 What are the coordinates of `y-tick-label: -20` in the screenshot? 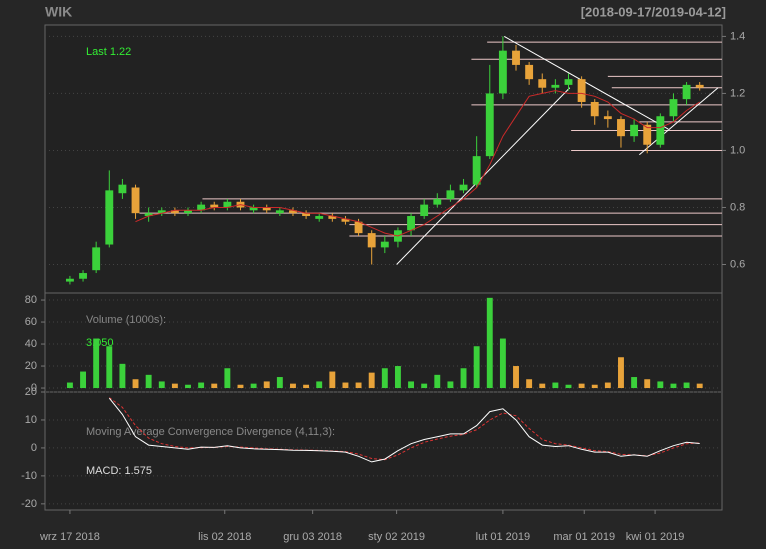 It's located at (29, 504).